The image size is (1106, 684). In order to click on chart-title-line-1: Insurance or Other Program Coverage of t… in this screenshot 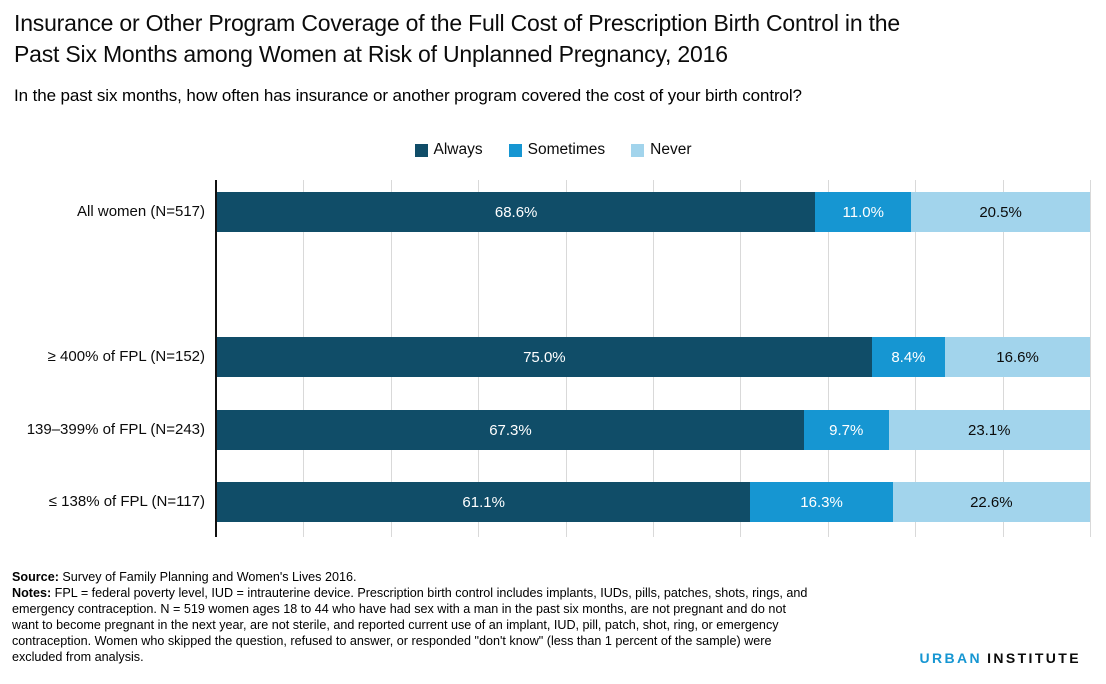, I will do `click(457, 23)`.